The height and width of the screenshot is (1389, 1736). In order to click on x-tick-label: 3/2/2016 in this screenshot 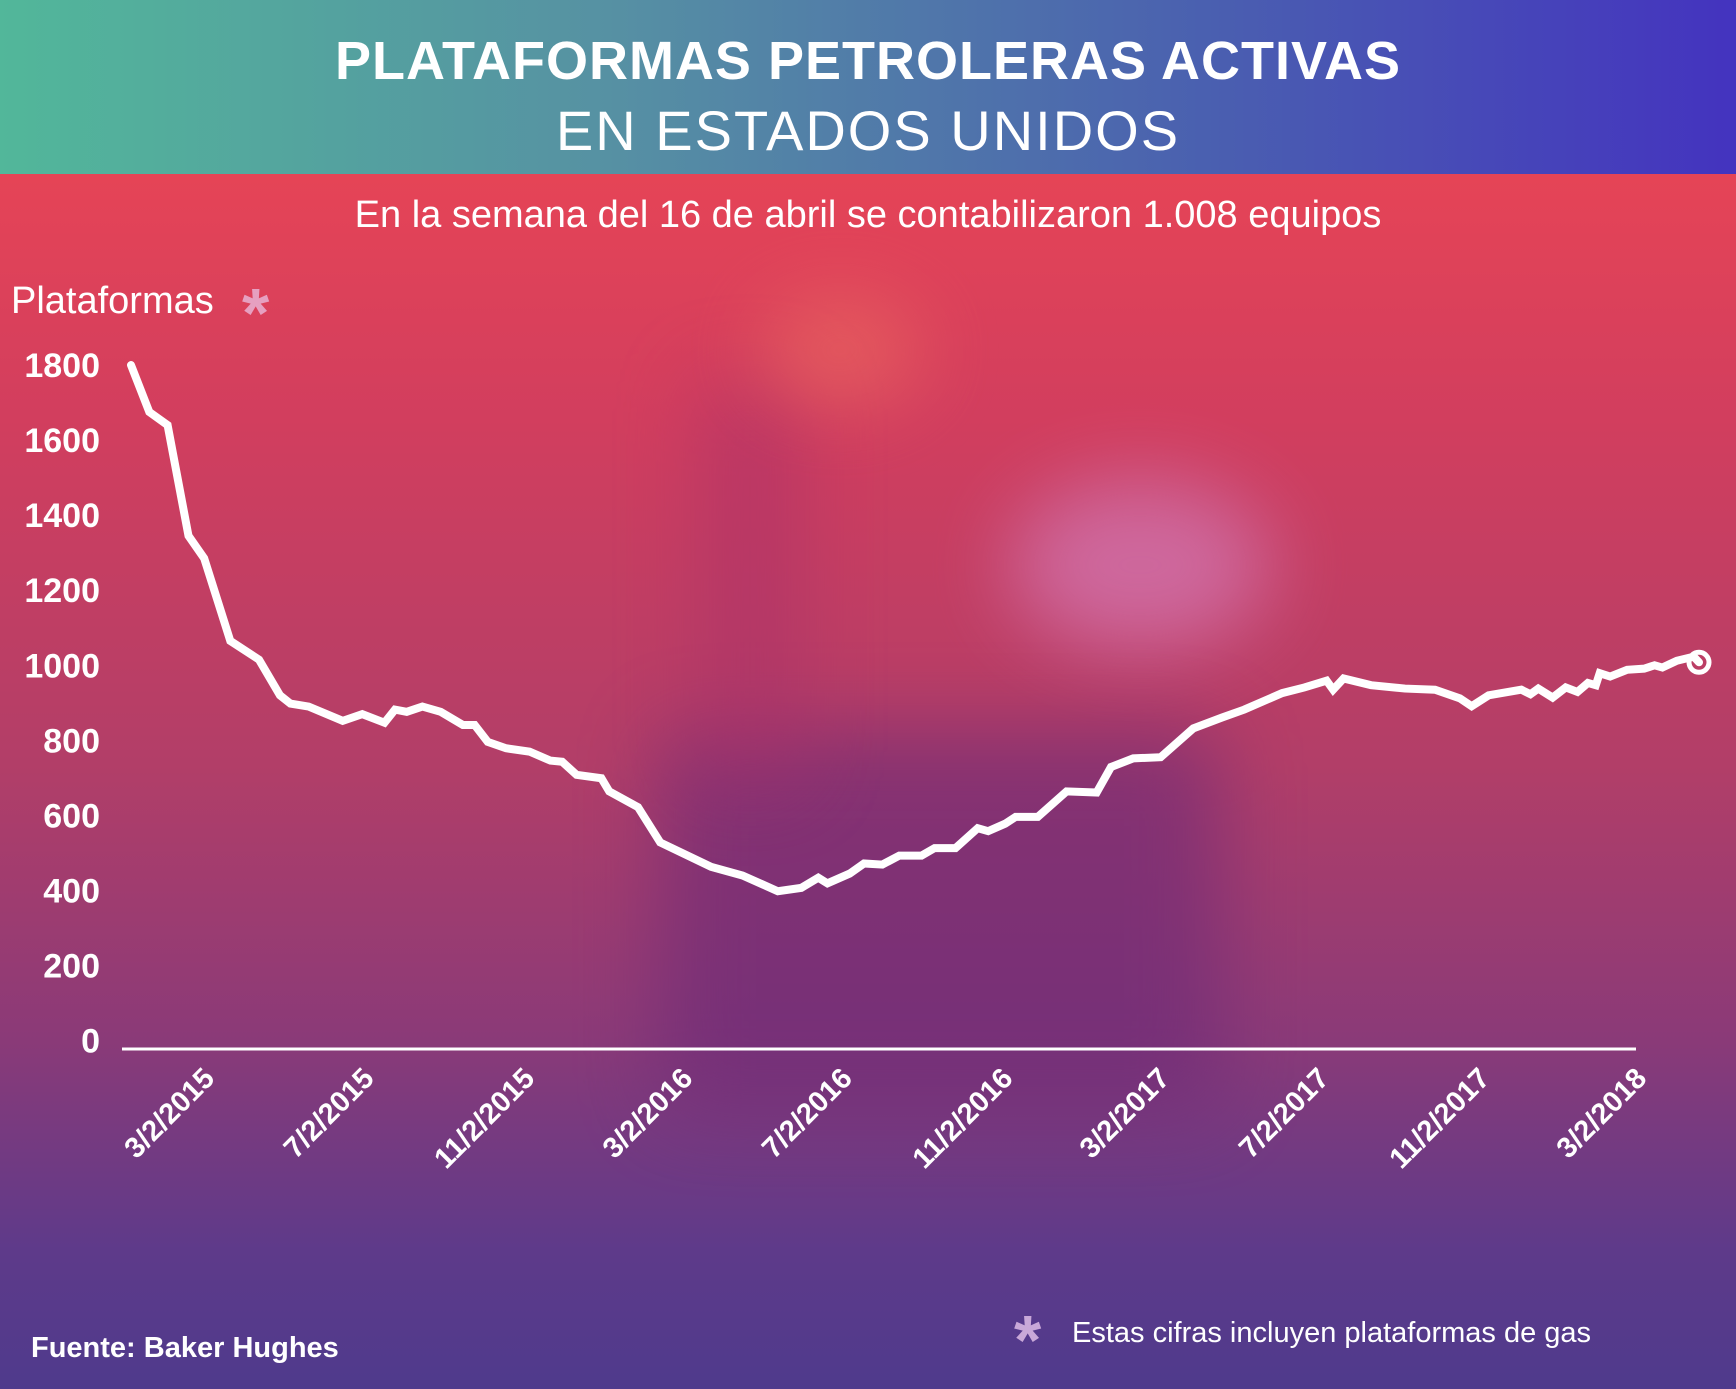, I will do `click(648, 1113)`.